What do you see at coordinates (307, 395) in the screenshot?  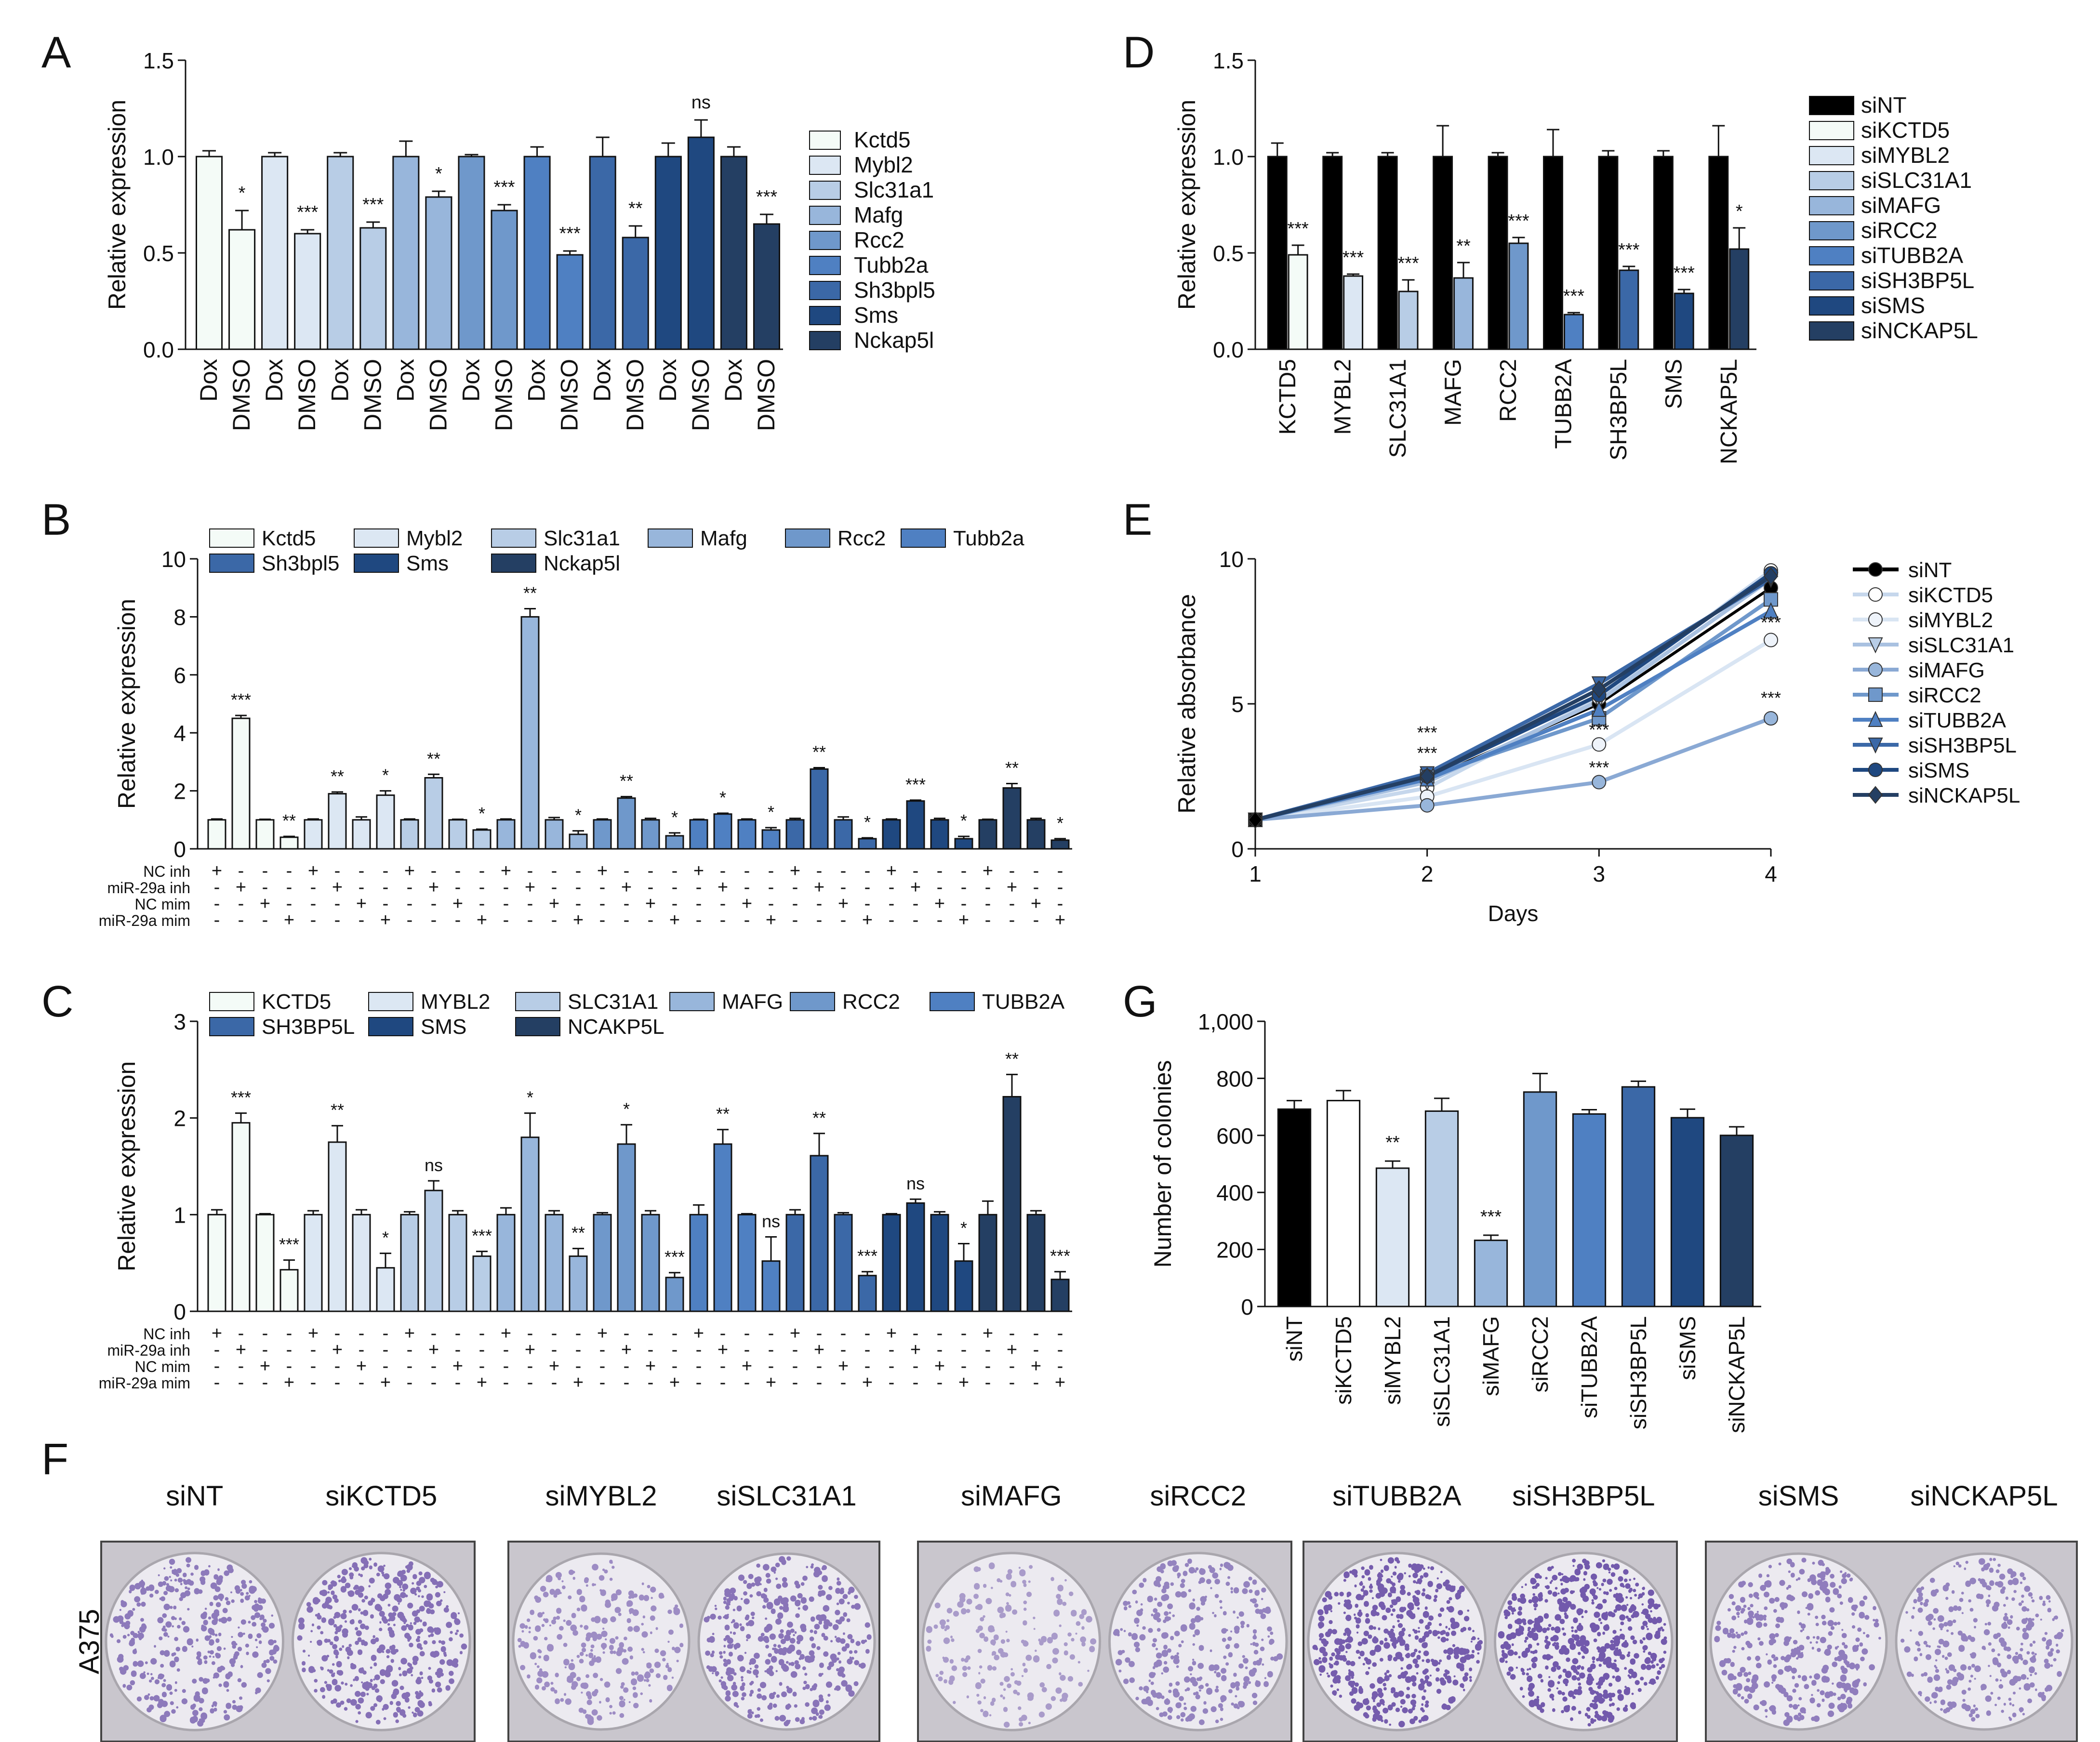 I see `x-tick-label: DMSO` at bounding box center [307, 395].